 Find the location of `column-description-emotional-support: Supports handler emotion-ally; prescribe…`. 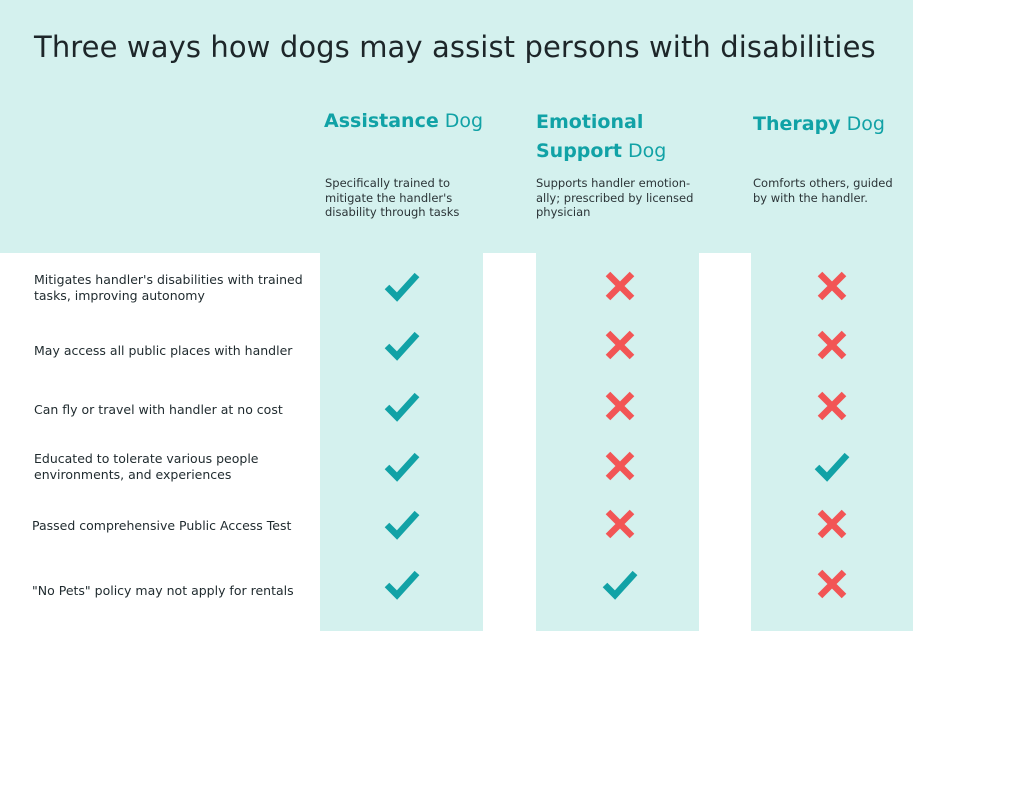

column-description-emotional-support: Supports handler emotion-ally; prescribe… is located at coordinates (615, 197).